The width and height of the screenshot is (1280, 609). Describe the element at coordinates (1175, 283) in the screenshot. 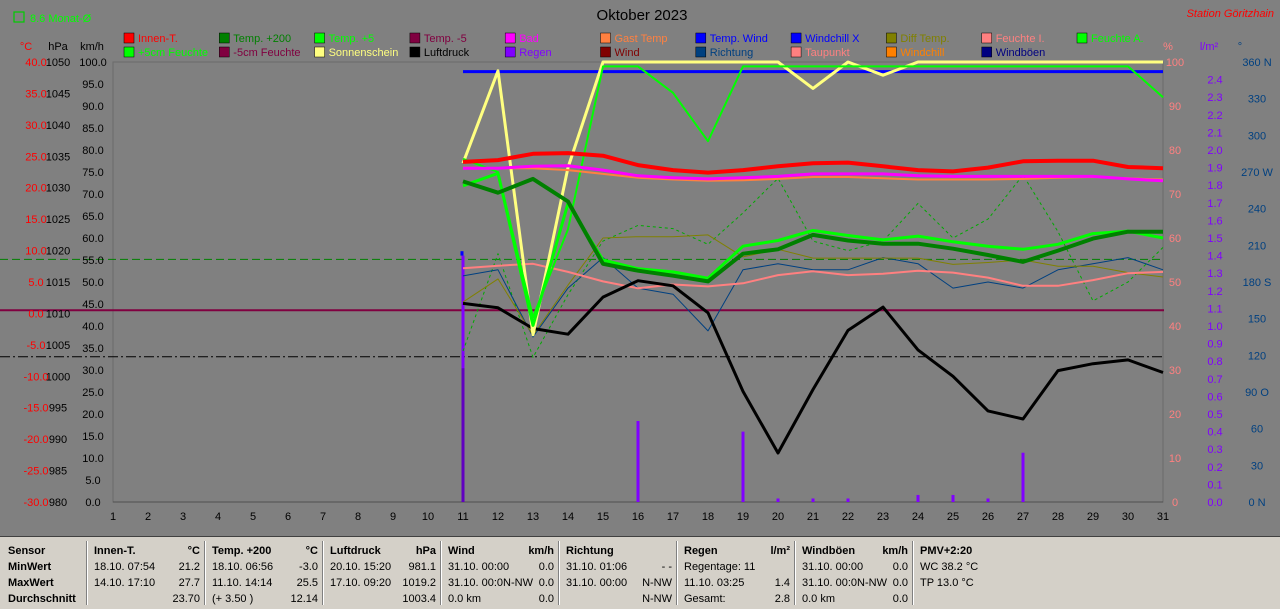

I see `axis-tick-label: 50` at that location.